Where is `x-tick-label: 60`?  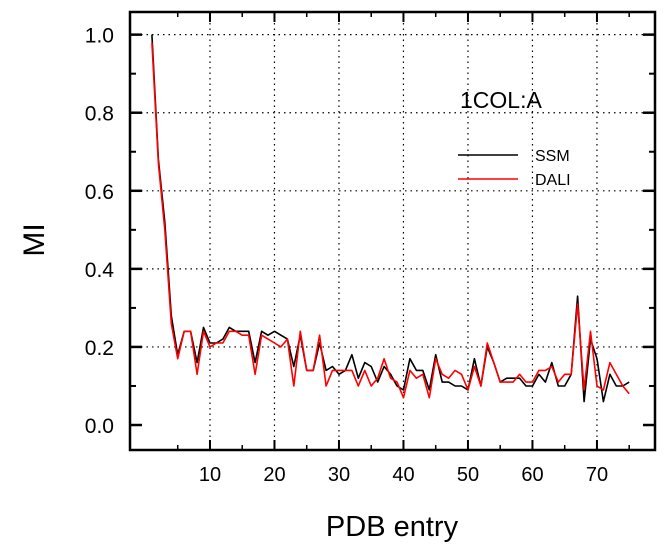 x-tick-label: 60 is located at coordinates (532, 475).